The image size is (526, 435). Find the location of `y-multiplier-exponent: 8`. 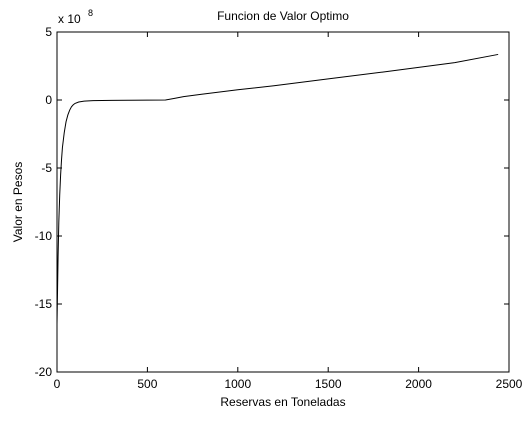

y-multiplier-exponent: 8 is located at coordinates (90, 13).